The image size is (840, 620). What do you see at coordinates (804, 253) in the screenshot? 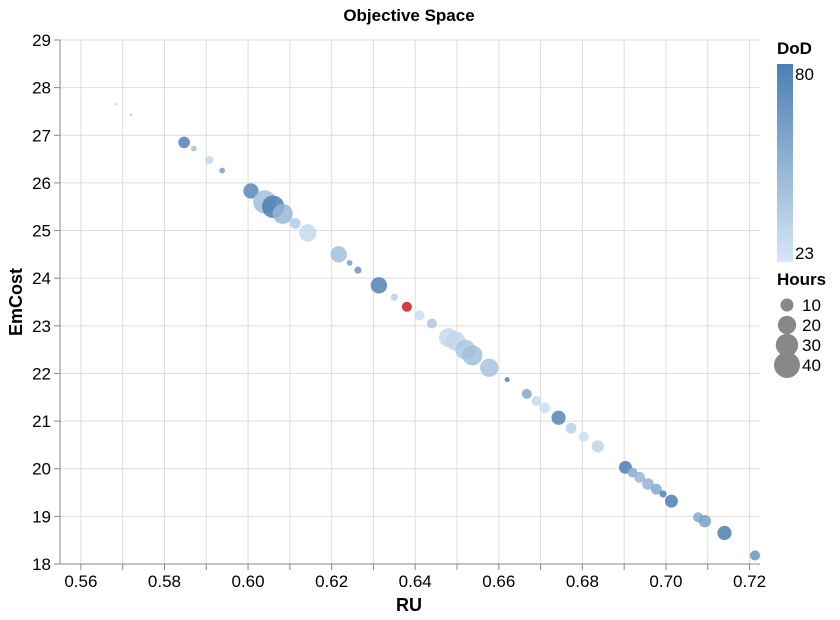
I see `color-legend-min-label: 23` at bounding box center [804, 253].